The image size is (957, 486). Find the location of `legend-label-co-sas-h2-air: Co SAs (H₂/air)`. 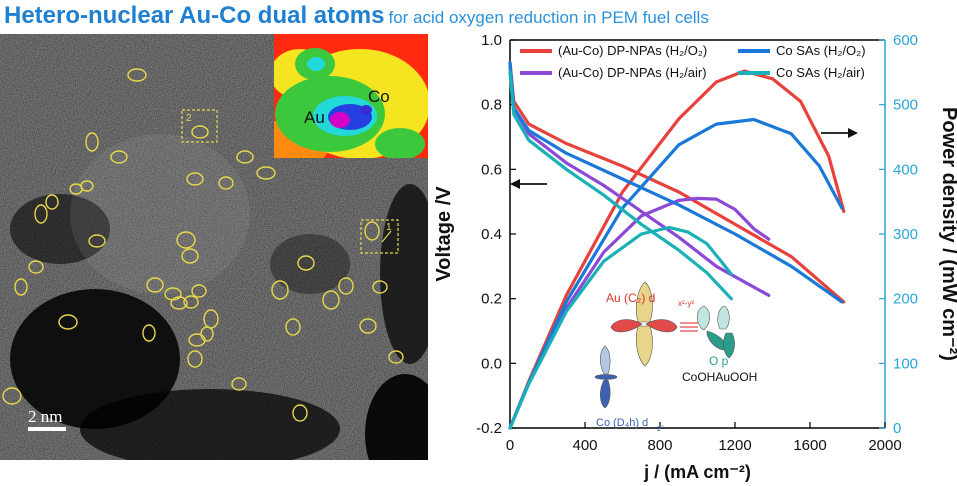

legend-label-co-sas-h2-air: Co SAs (H₂/air) is located at coordinates (820, 72).